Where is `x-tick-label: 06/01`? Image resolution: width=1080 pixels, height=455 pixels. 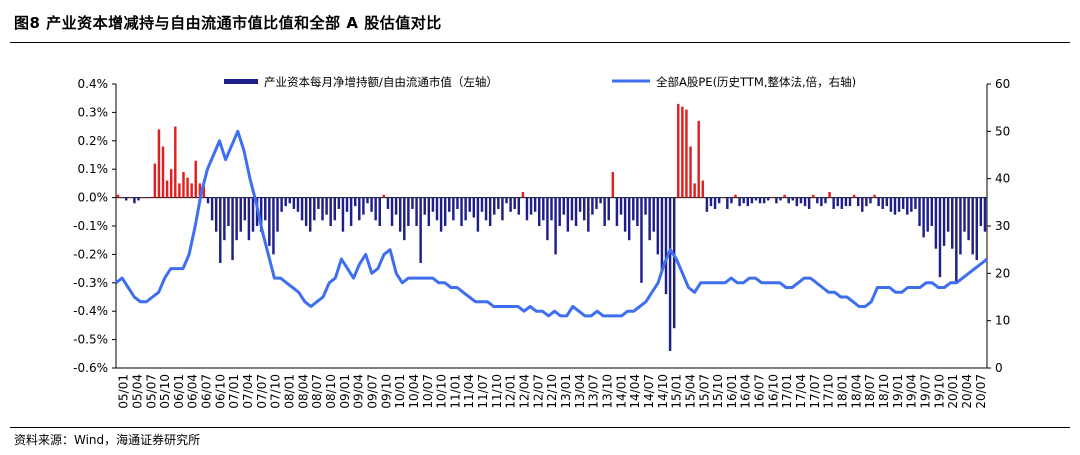 x-tick-label: 06/01 is located at coordinates (179, 391).